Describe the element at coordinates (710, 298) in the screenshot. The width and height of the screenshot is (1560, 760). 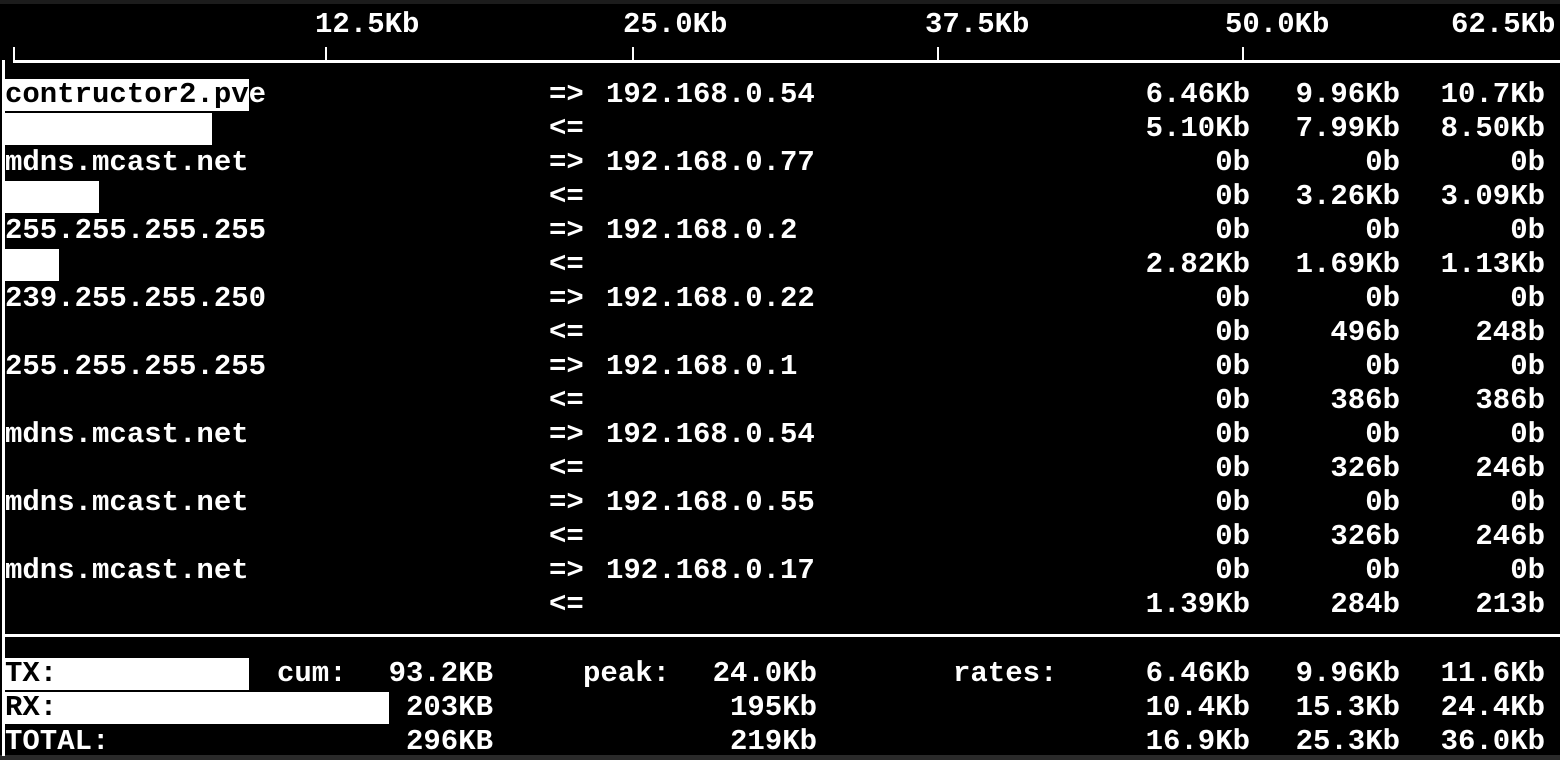
I see `peer-address: 192.168.0.22` at that location.